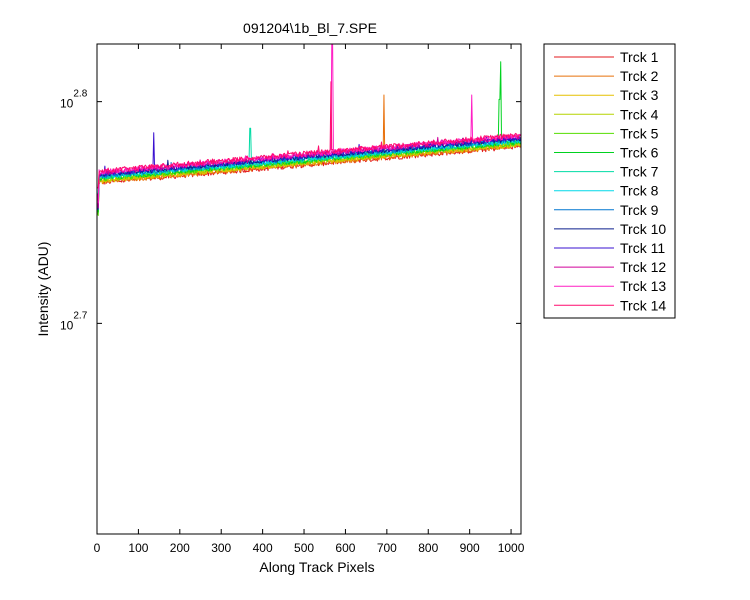 The height and width of the screenshot is (600, 750). What do you see at coordinates (74, 321) in the screenshot?
I see `y-tick-label: 102.7` at bounding box center [74, 321].